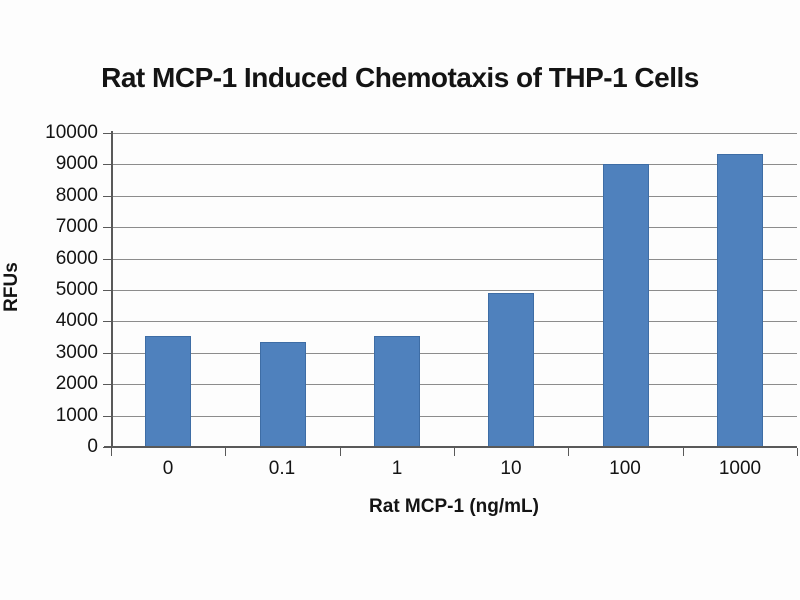 This screenshot has width=800, height=600. I want to click on y-tick-label: 10000, so click(71, 132).